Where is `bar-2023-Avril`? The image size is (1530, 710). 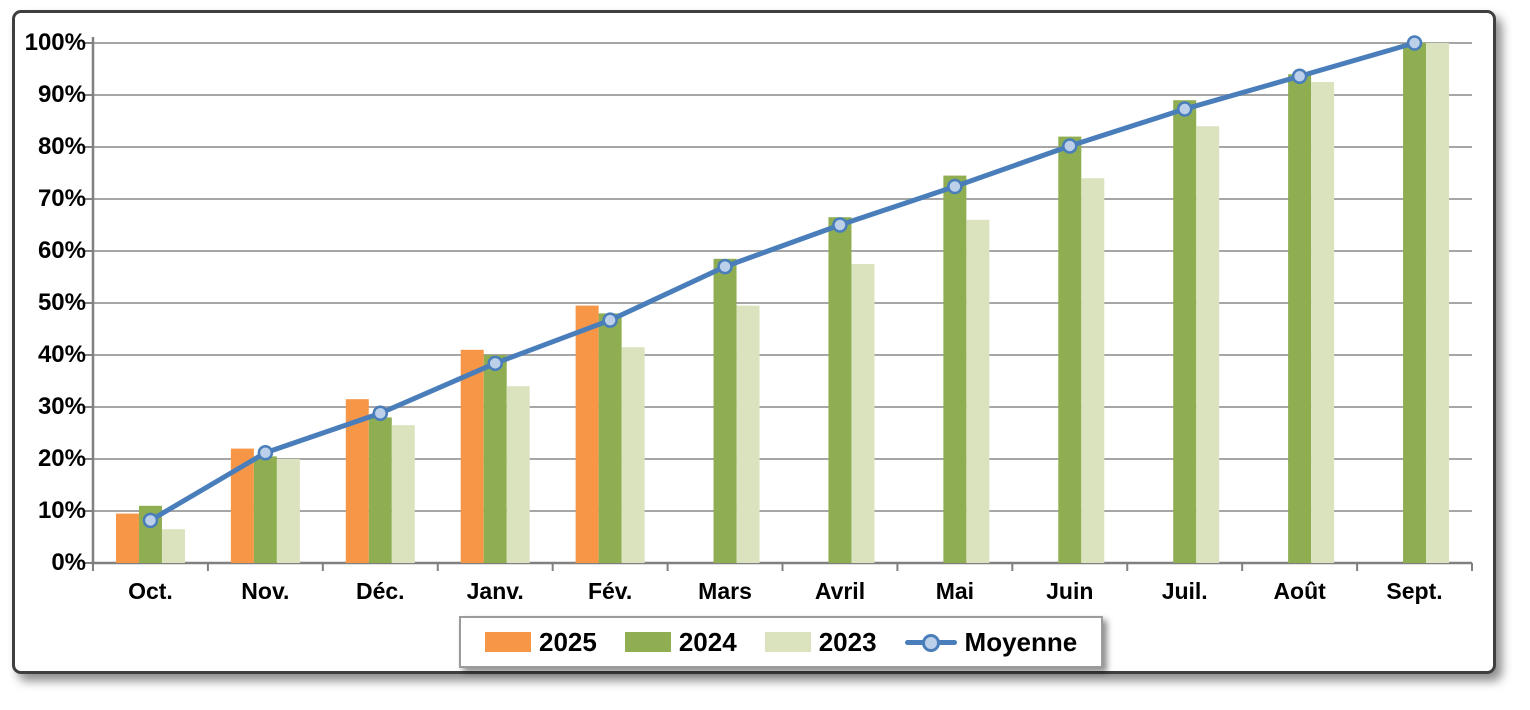
bar-2023-Avril is located at coordinates (863, 413).